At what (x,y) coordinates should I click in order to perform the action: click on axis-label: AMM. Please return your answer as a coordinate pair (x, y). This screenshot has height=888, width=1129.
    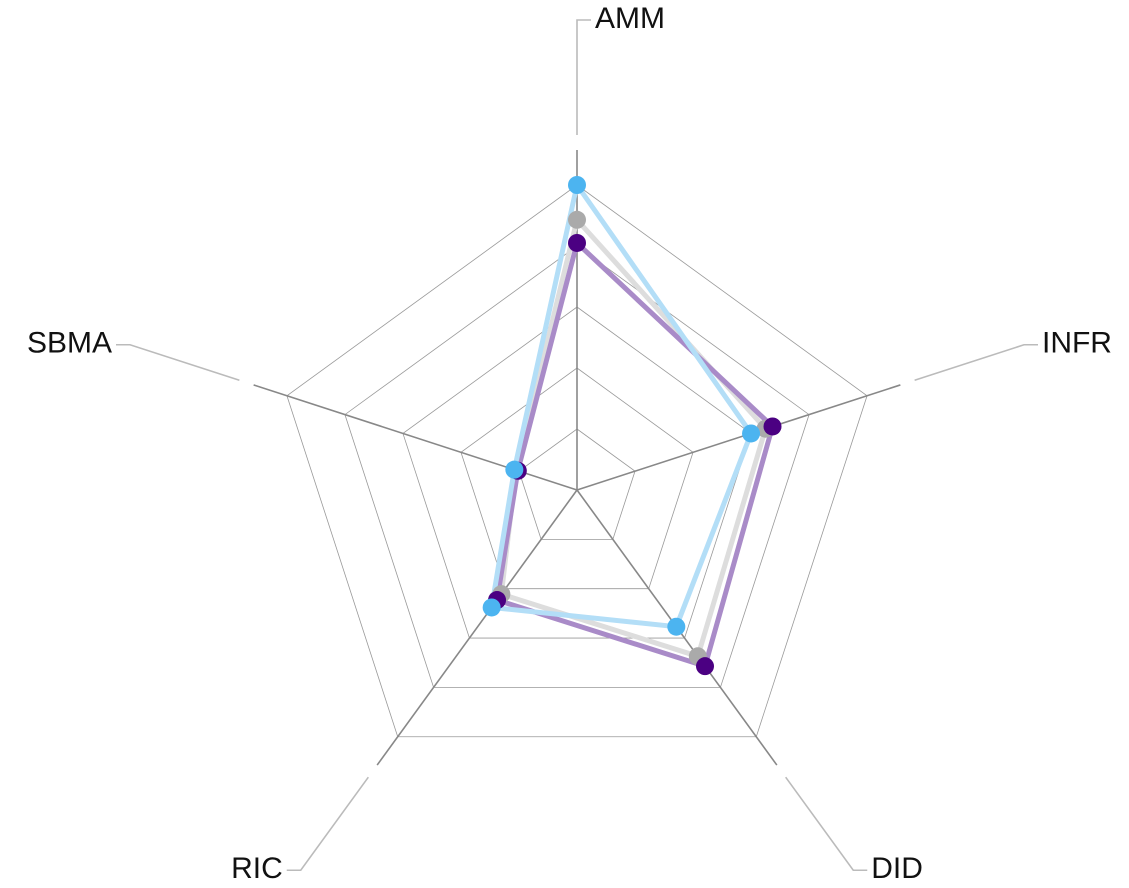
    Looking at the image, I should click on (630, 18).